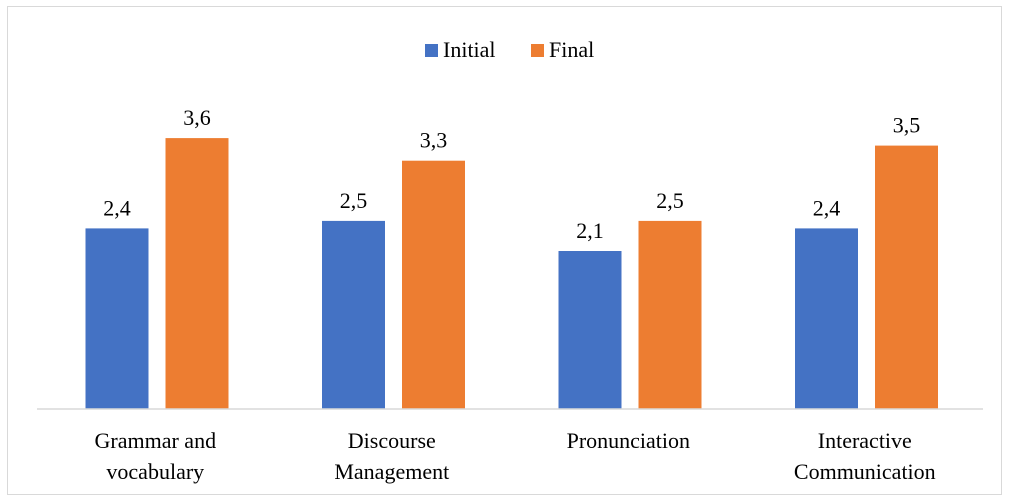  Describe the element at coordinates (117, 207) in the screenshot. I see `value-label-initial-1: 2,4` at that location.